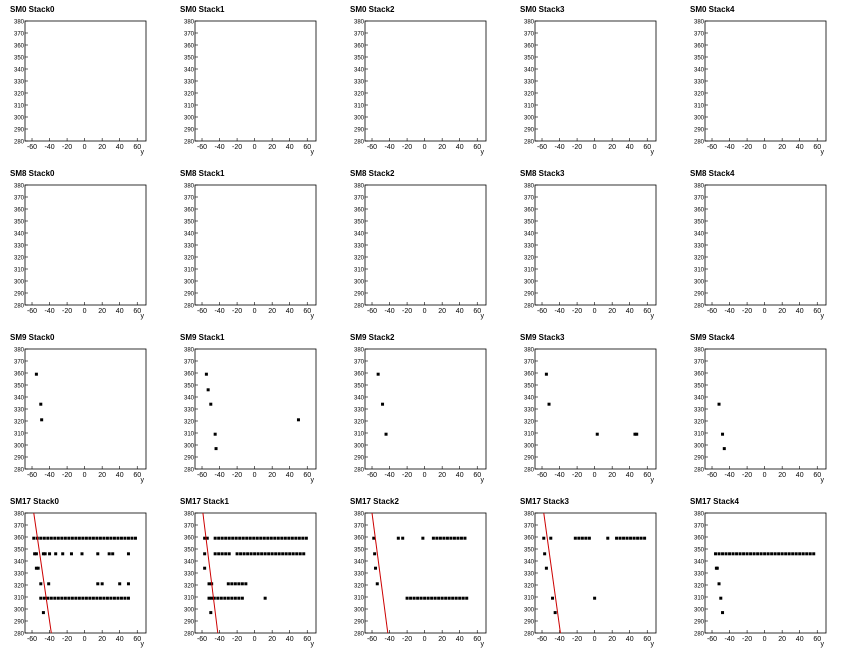 This screenshot has height=656, width=851. What do you see at coordinates (359, 458) in the screenshot?
I see `y-tick-label: 290` at bounding box center [359, 458].